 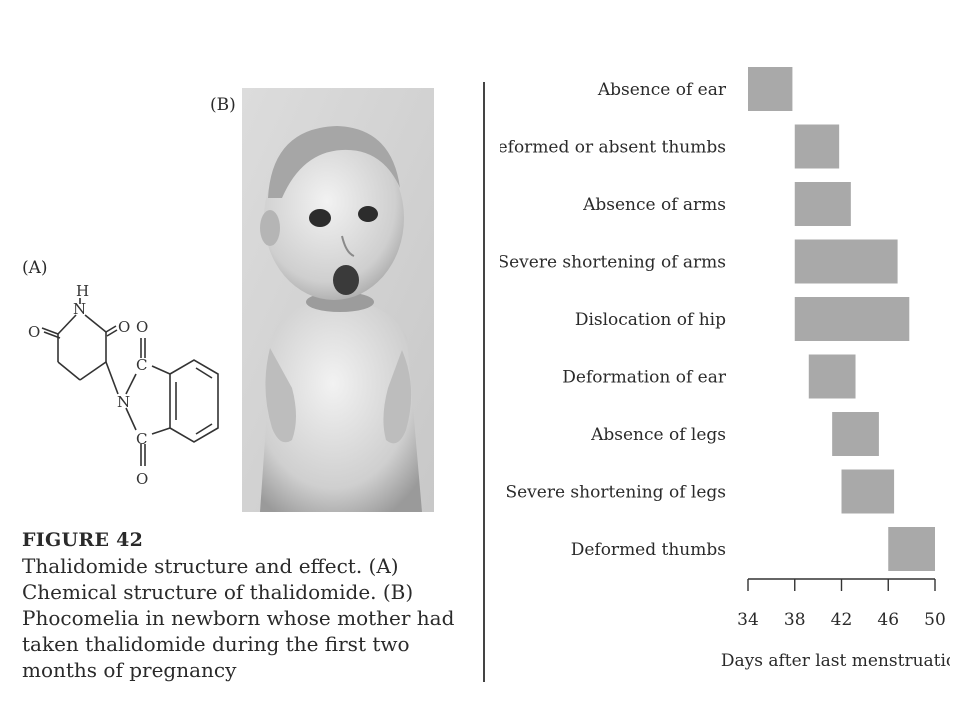 What do you see at coordinates (338, 300) in the screenshot?
I see `phocomelia-infant-photo` at bounding box center [338, 300].